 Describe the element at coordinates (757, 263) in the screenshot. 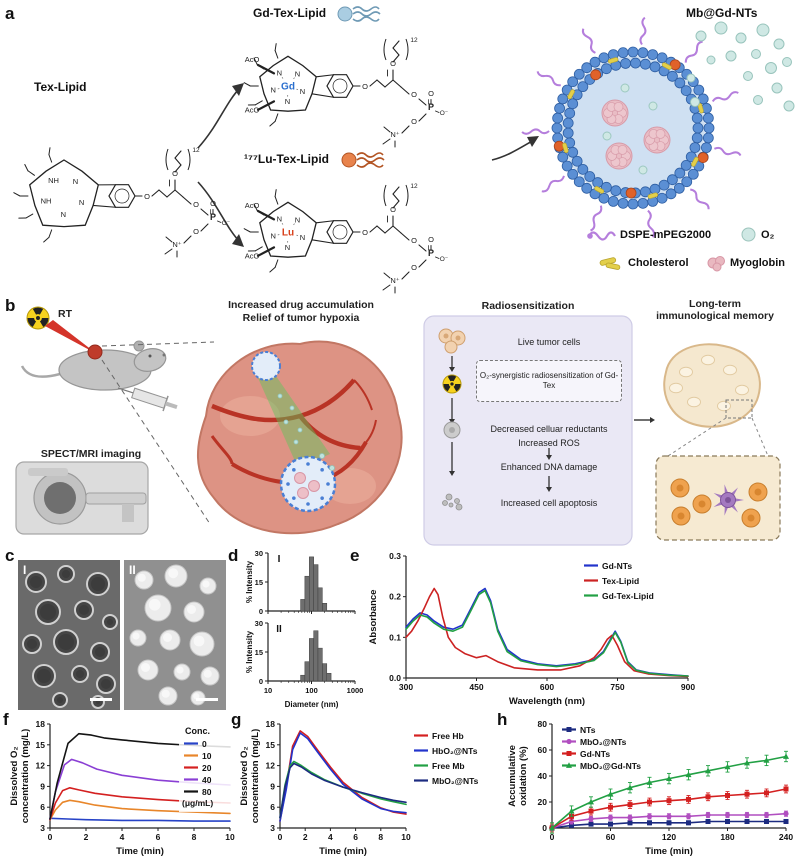

I see `legend-label-myoglobin: Myoglobin` at that location.